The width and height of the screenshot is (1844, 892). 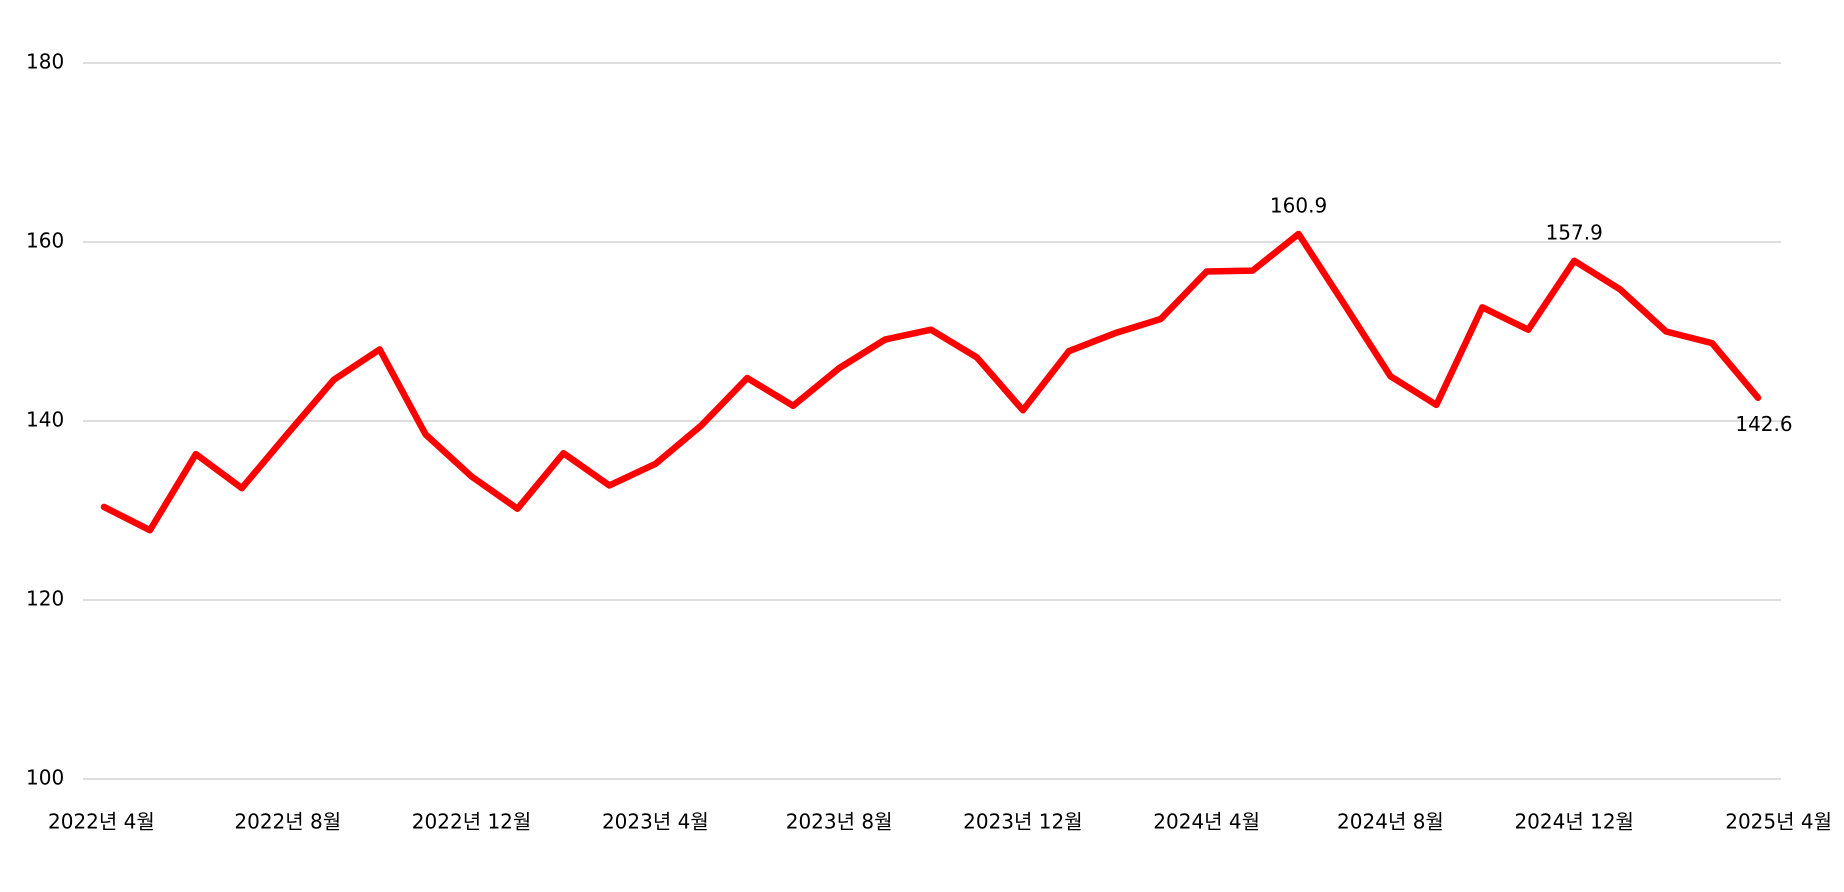 I want to click on x-tick-label: 2022년 8월, so click(x=287, y=822).